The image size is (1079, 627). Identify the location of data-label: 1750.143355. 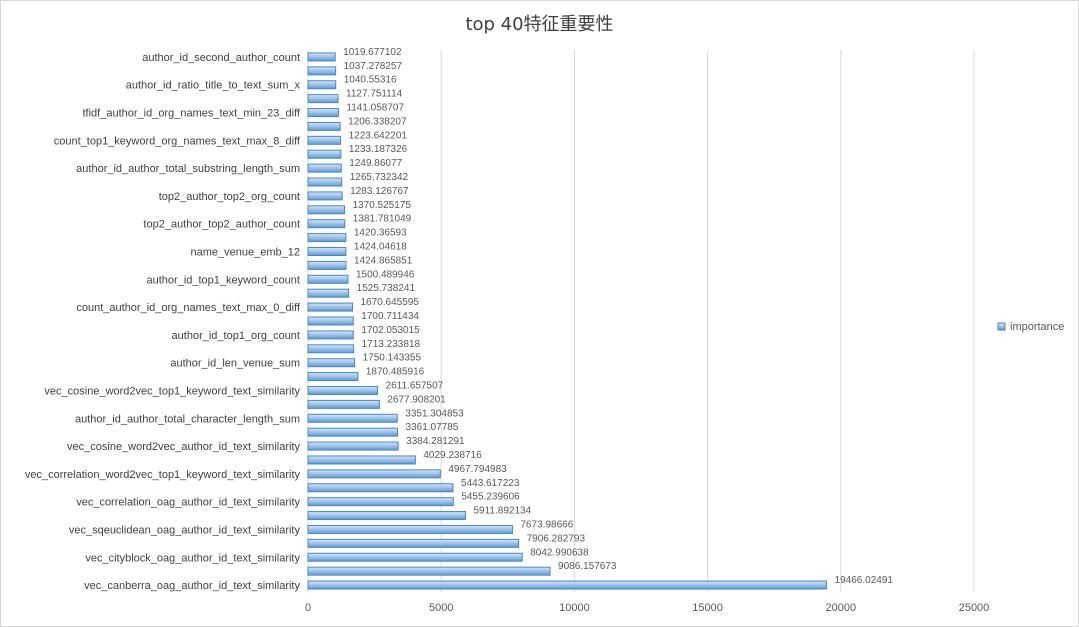
(392, 358).